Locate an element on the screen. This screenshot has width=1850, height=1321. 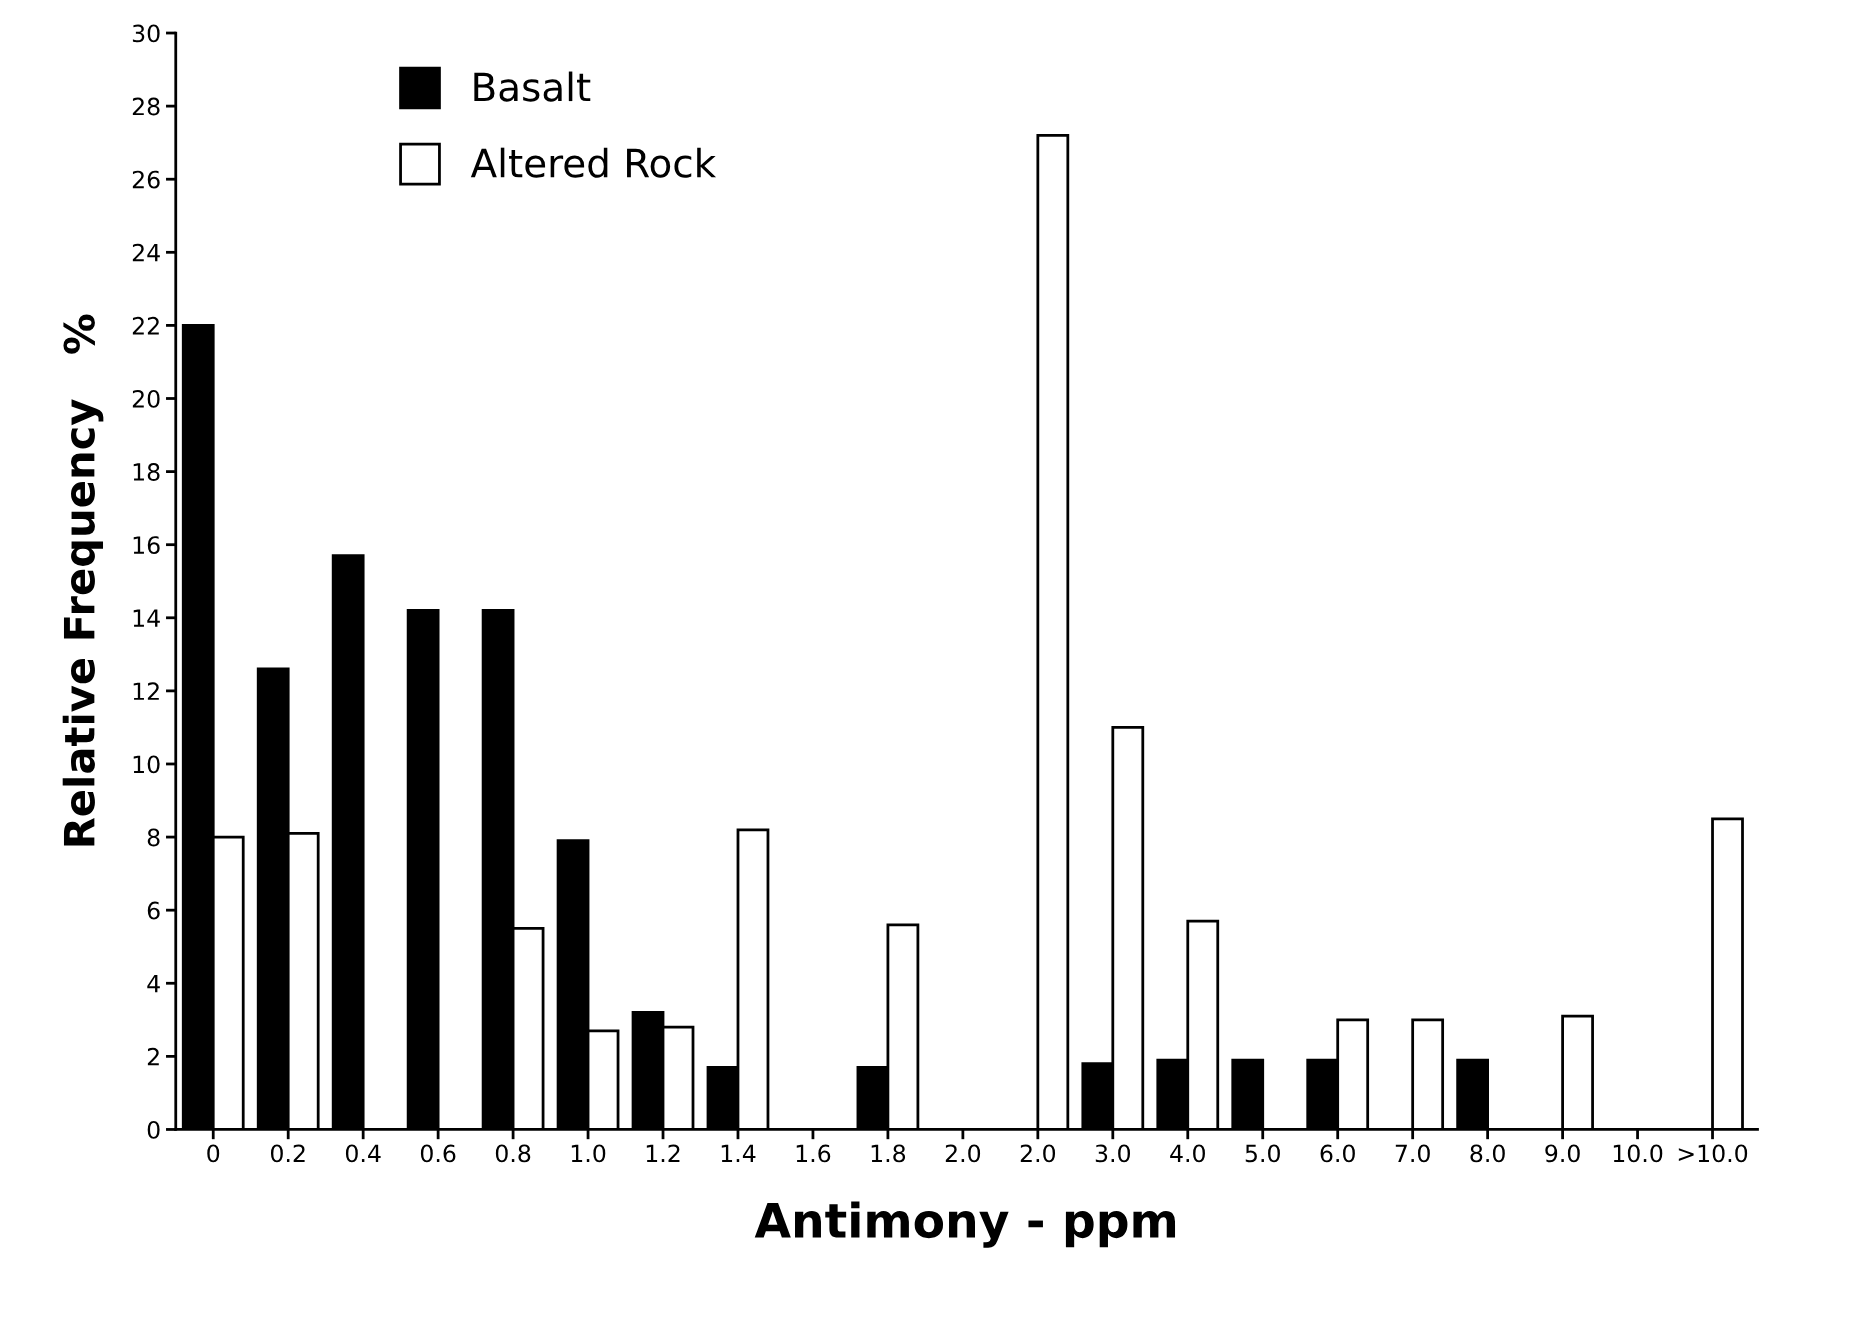
y-tick-label: 2 is located at coordinates (153, 1056).